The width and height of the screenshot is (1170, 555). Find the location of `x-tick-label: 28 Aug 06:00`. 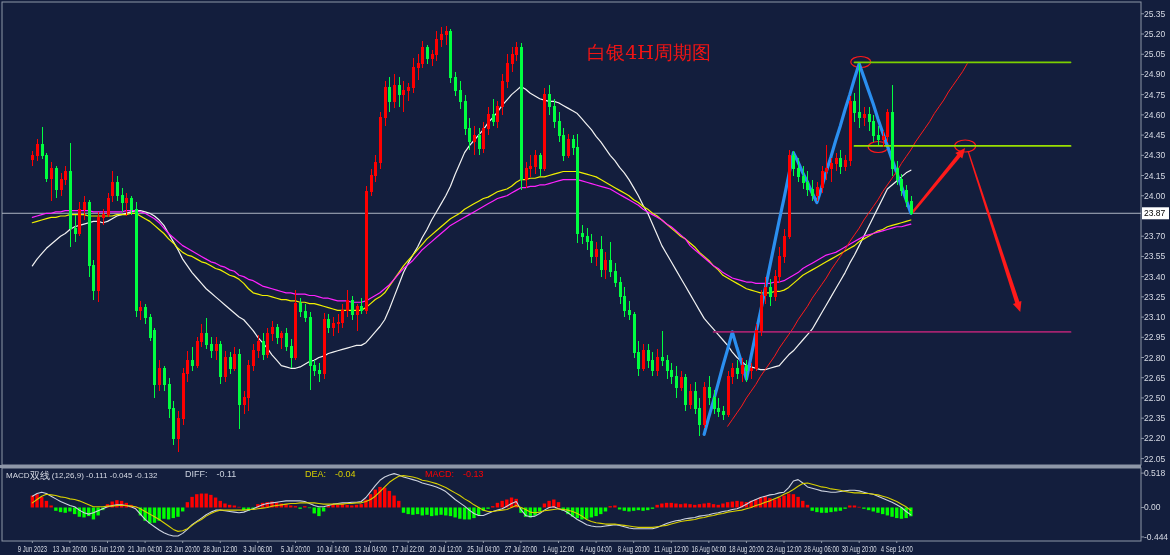

x-tick-label: 28 Aug 06:00 is located at coordinates (822, 548).